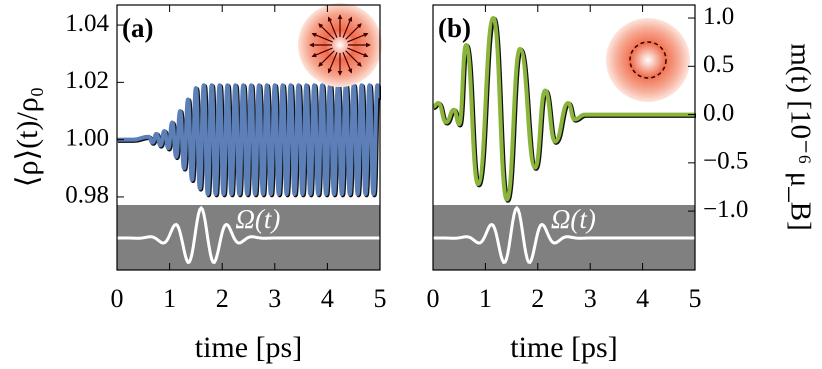 The width and height of the screenshot is (822, 369). What do you see at coordinates (718, 16) in the screenshot?
I see `y-tick-label: 1.0` at bounding box center [718, 16].